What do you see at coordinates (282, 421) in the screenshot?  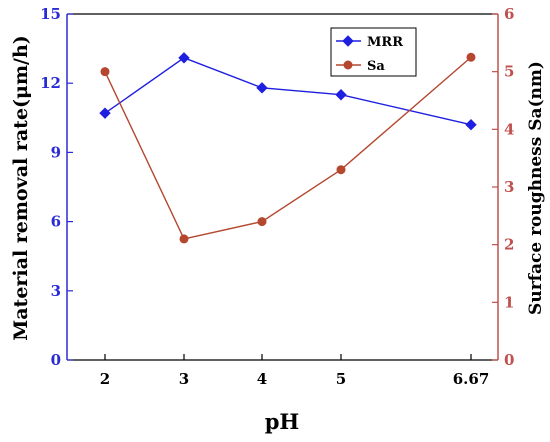 I see `x-axis-title: pH` at bounding box center [282, 421].